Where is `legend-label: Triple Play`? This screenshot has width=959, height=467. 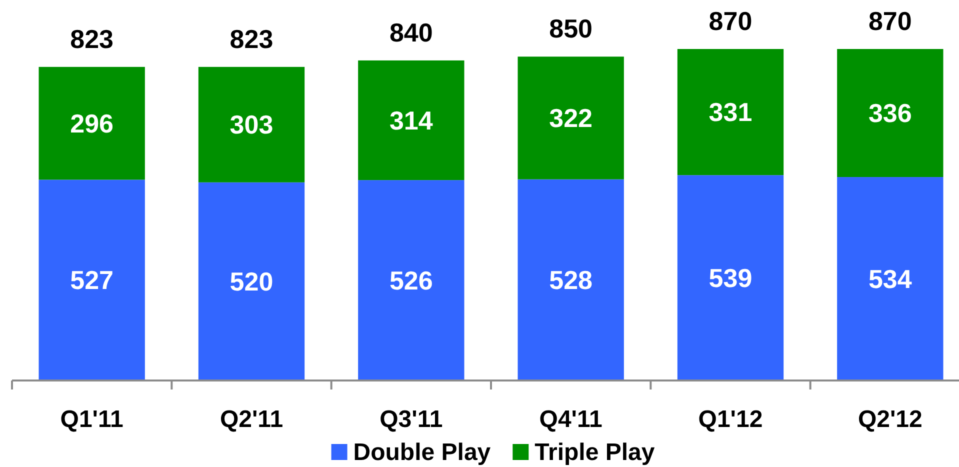
legend-label: Triple Play is located at coordinates (595, 452).